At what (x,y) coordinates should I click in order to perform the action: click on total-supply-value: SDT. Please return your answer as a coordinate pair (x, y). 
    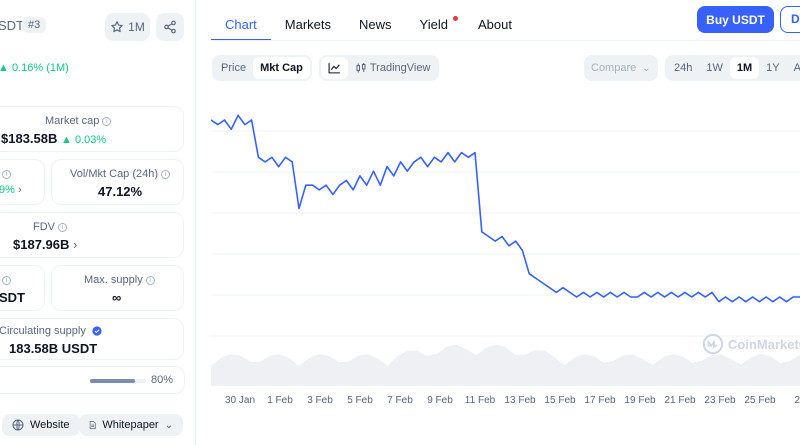
    Looking at the image, I should click on (12, 297).